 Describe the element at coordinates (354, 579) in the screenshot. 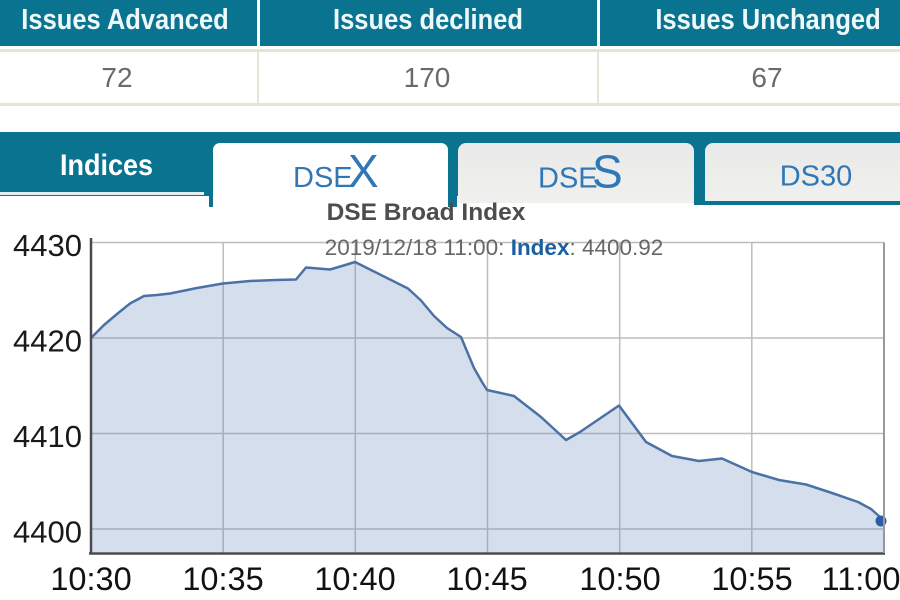

I see `svg-text: 10:40` at that location.